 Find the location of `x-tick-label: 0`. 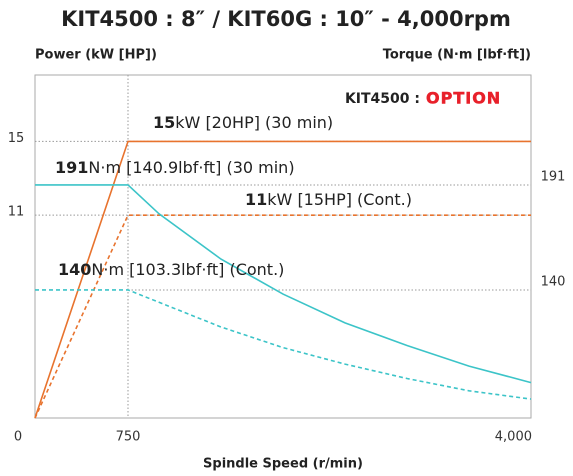

x-tick-label: 0 is located at coordinates (18, 437).